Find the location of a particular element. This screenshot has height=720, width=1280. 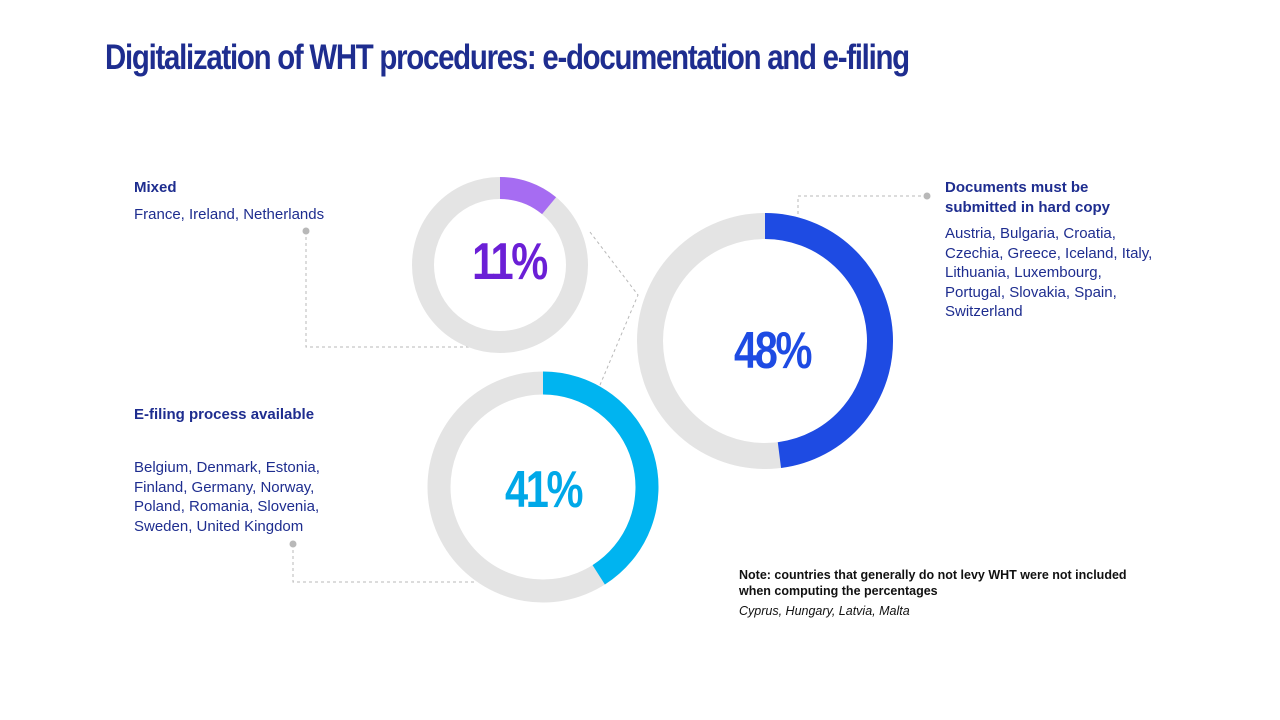

donut-arc-mixed is located at coordinates (528, 196).